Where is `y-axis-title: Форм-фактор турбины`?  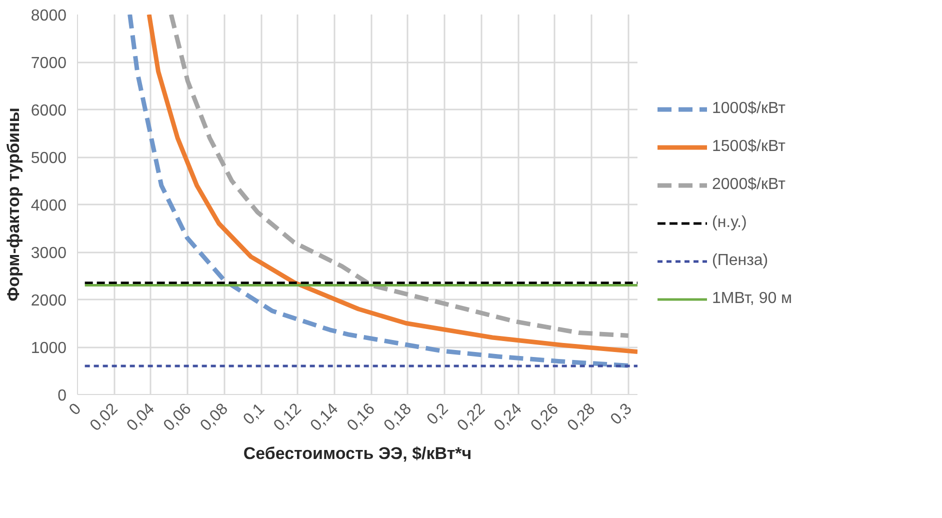 y-axis-title: Форм-фактор турбины is located at coordinates (13, 205).